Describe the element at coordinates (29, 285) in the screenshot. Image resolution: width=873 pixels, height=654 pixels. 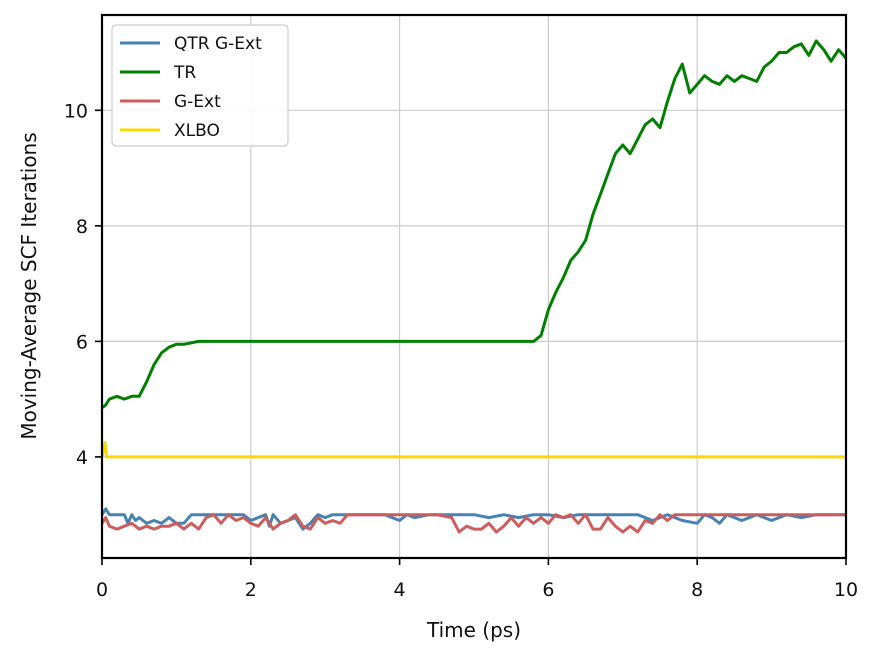
I see `y-axis-title: Moving-Average SCF Iterations` at that location.